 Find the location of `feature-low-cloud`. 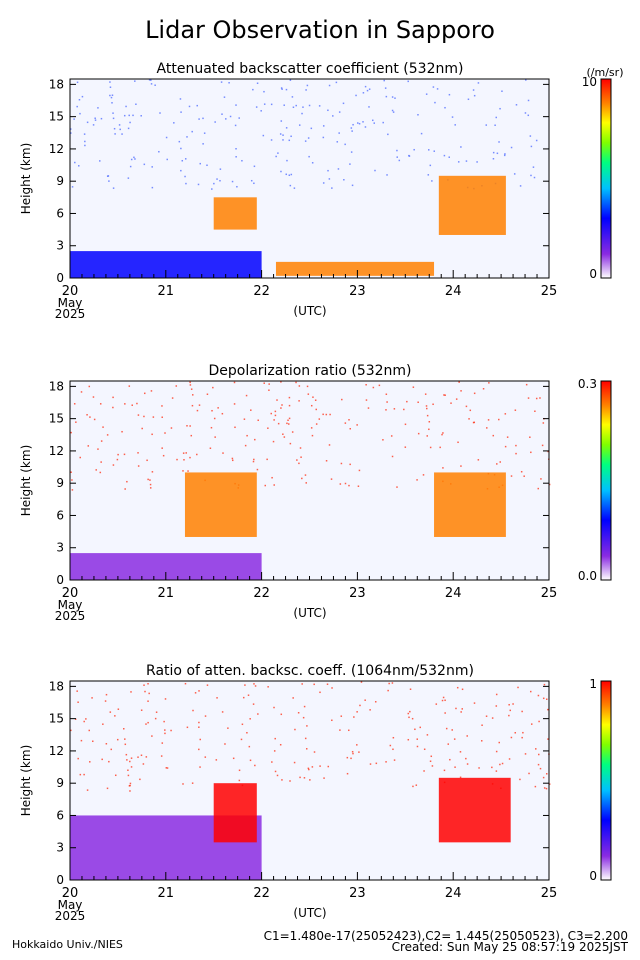

feature-low-cloud is located at coordinates (355, 268).